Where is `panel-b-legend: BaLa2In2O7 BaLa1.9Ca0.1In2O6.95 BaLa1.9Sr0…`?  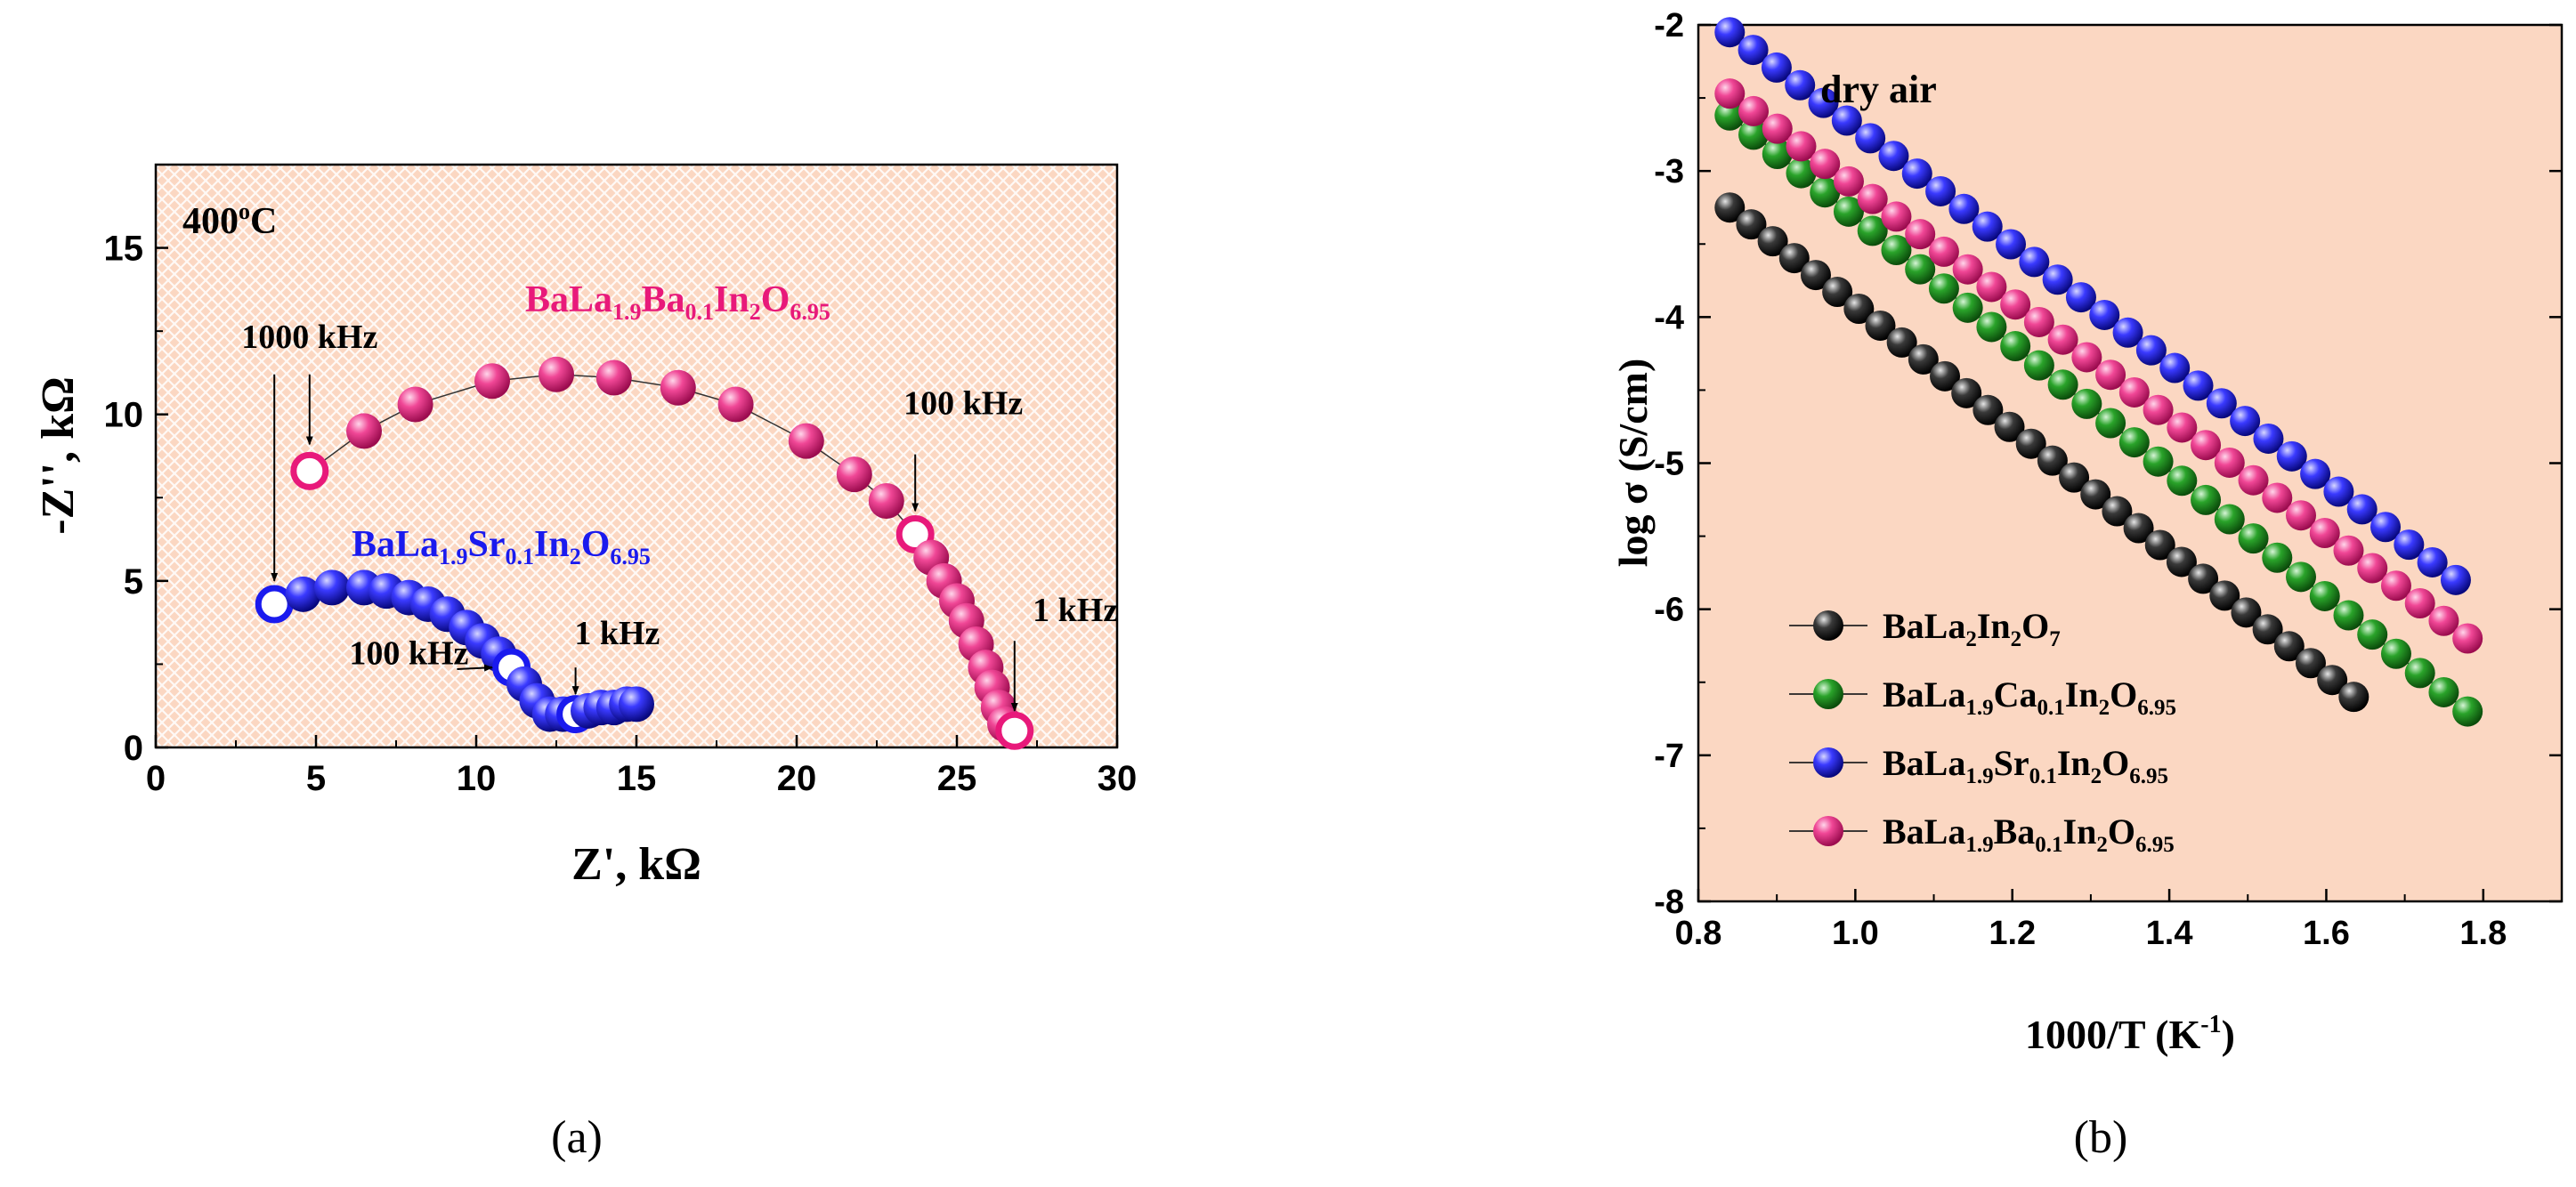
panel-b-legend: BaLa2In2O7 BaLa1.9Ca0.1In2O6.95 BaLa1.9Sr0… is located at coordinates (1983, 731).